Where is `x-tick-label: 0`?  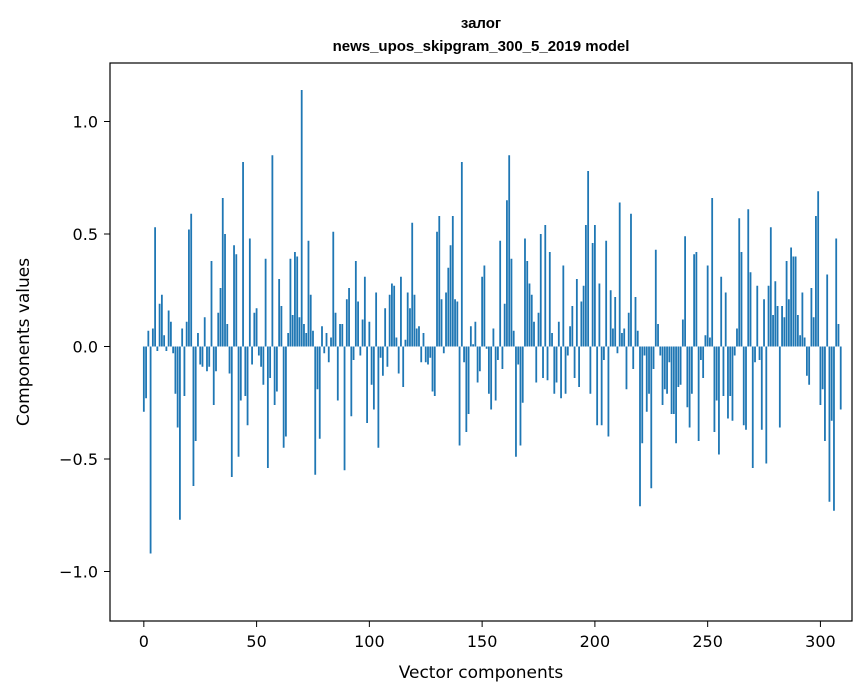
x-tick-label: 0 is located at coordinates (144, 641).